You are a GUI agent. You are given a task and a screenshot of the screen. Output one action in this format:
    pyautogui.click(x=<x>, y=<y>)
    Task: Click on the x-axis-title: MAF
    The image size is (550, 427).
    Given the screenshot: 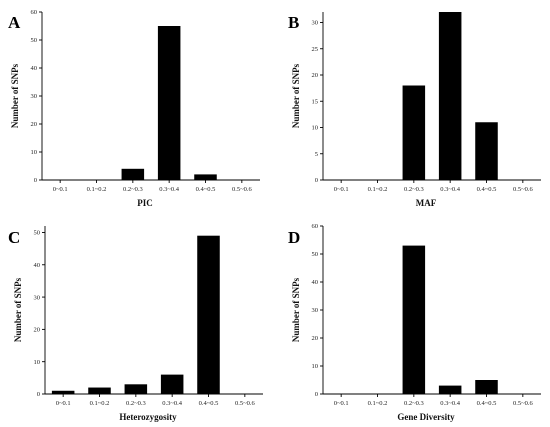 What is the action you would take?
    pyautogui.click(x=426, y=203)
    